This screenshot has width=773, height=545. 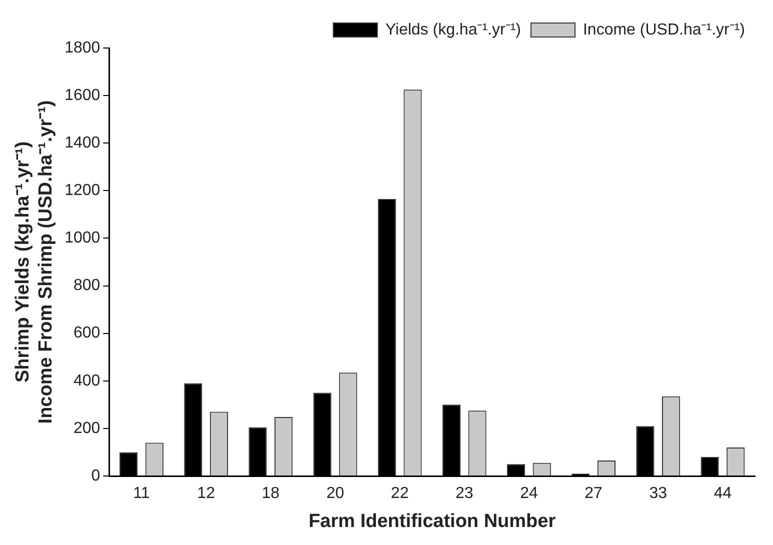 I want to click on x-tick-label: 18, so click(x=271, y=493).